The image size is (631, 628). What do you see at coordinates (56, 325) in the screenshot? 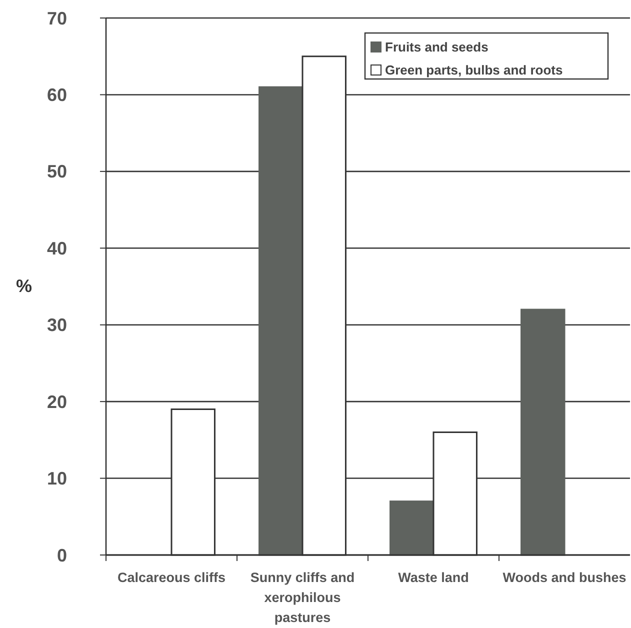
I see `y-tick-label: 30` at bounding box center [56, 325].